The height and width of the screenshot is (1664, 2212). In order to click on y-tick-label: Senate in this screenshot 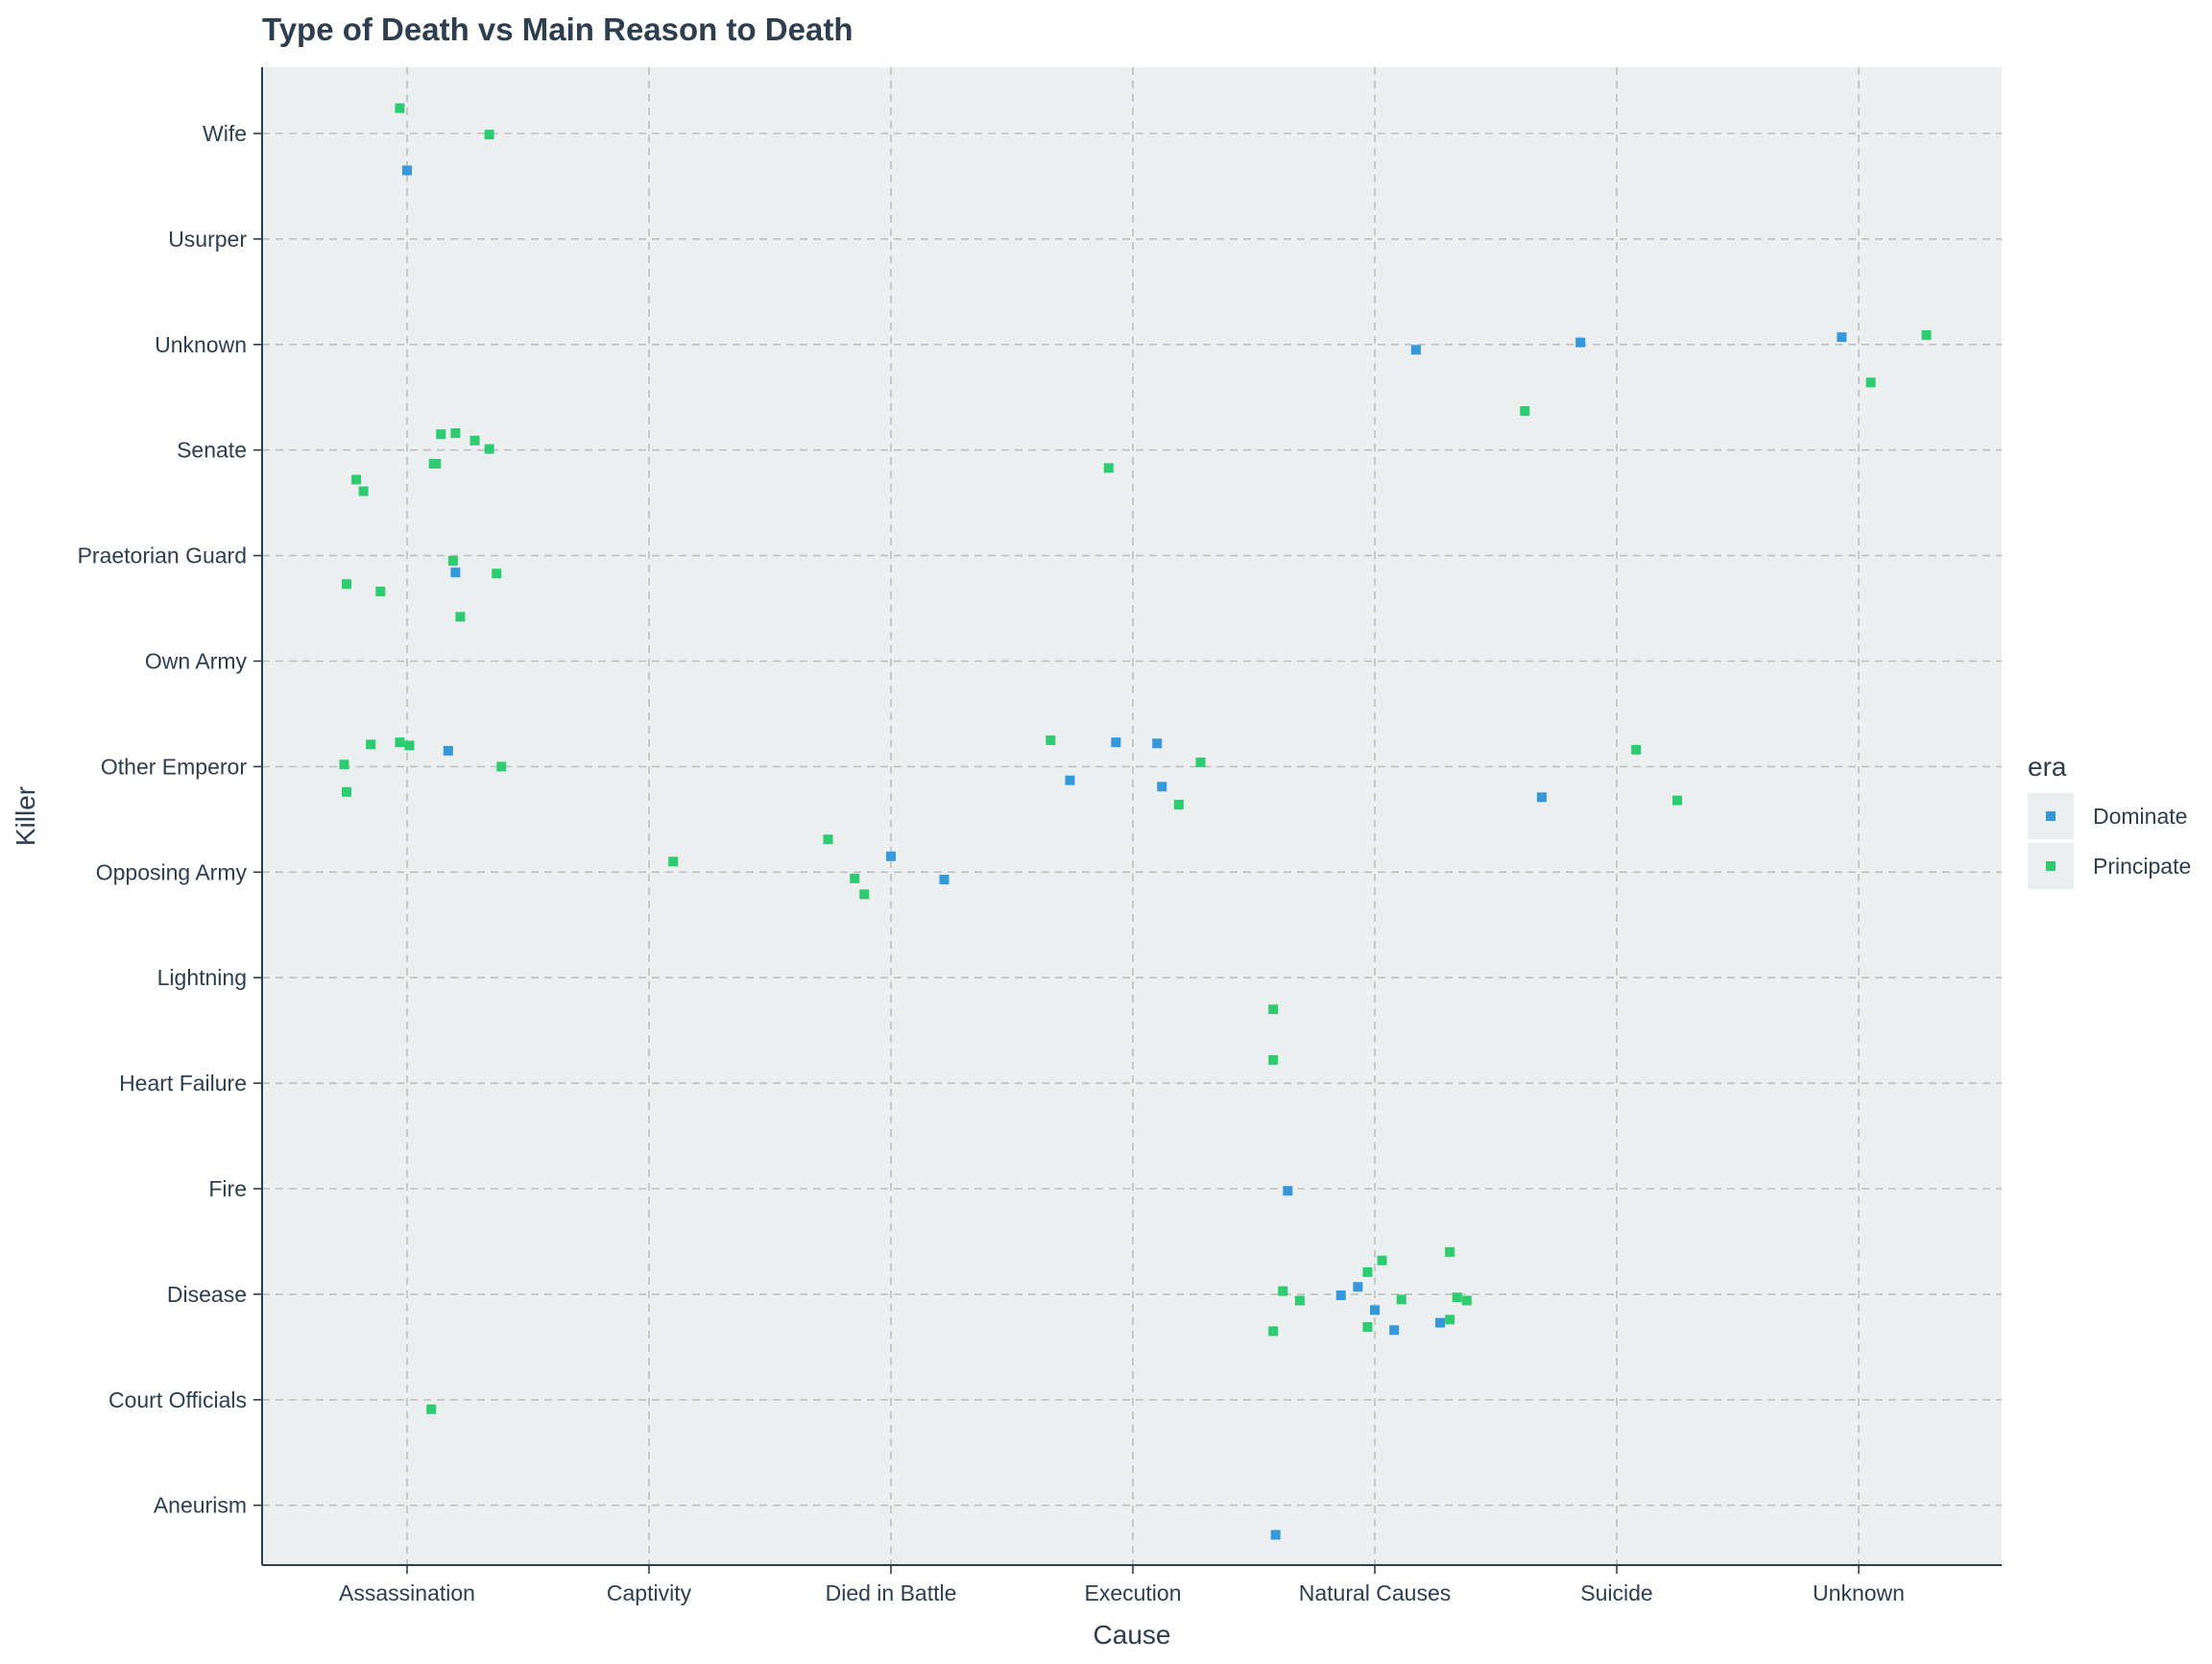, I will do `click(212, 451)`.